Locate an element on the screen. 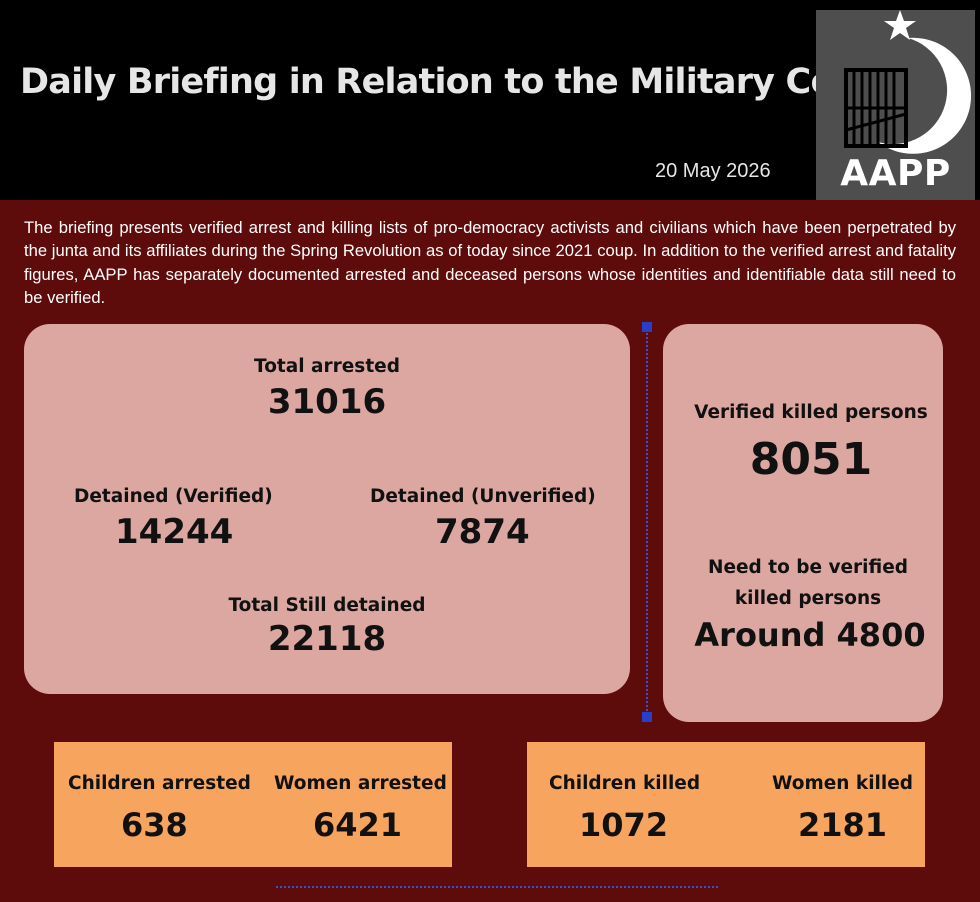 The width and height of the screenshot is (980, 902). total-arrested-label: Total arrested is located at coordinates (327, 366).